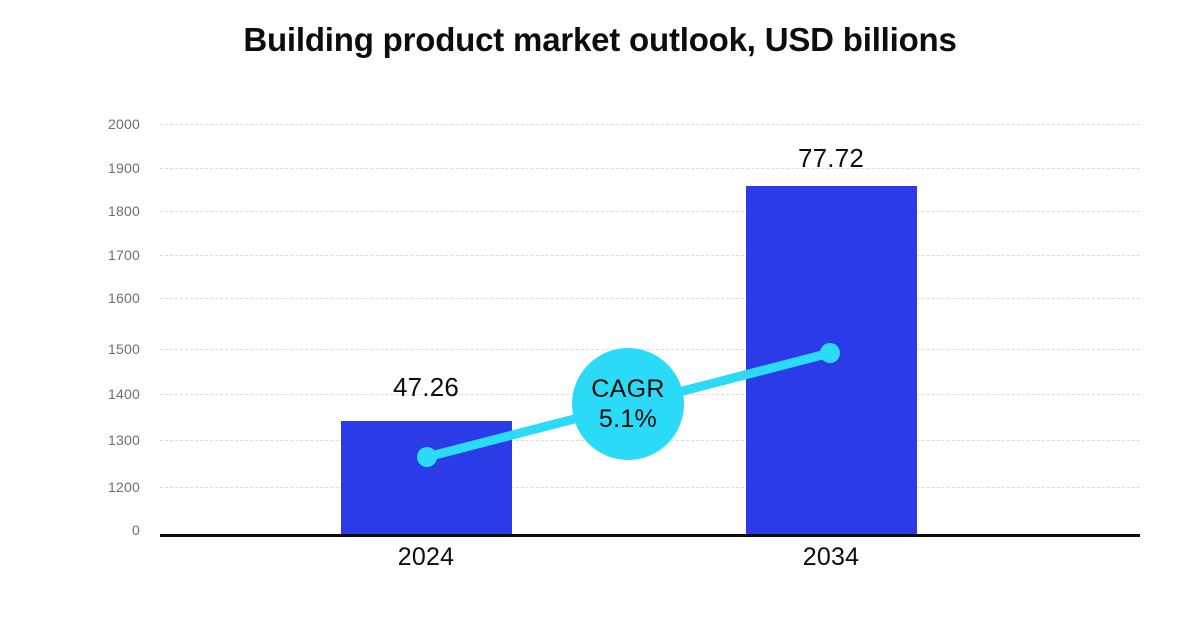 This screenshot has height=630, width=1200. What do you see at coordinates (124, 349) in the screenshot?
I see `y-tick-label: 1500` at bounding box center [124, 349].